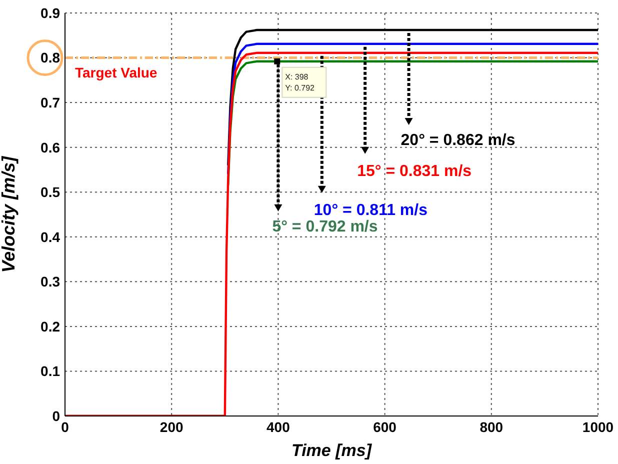  What do you see at coordinates (492, 426) in the screenshot?
I see `x-tick-label: 800` at bounding box center [492, 426].